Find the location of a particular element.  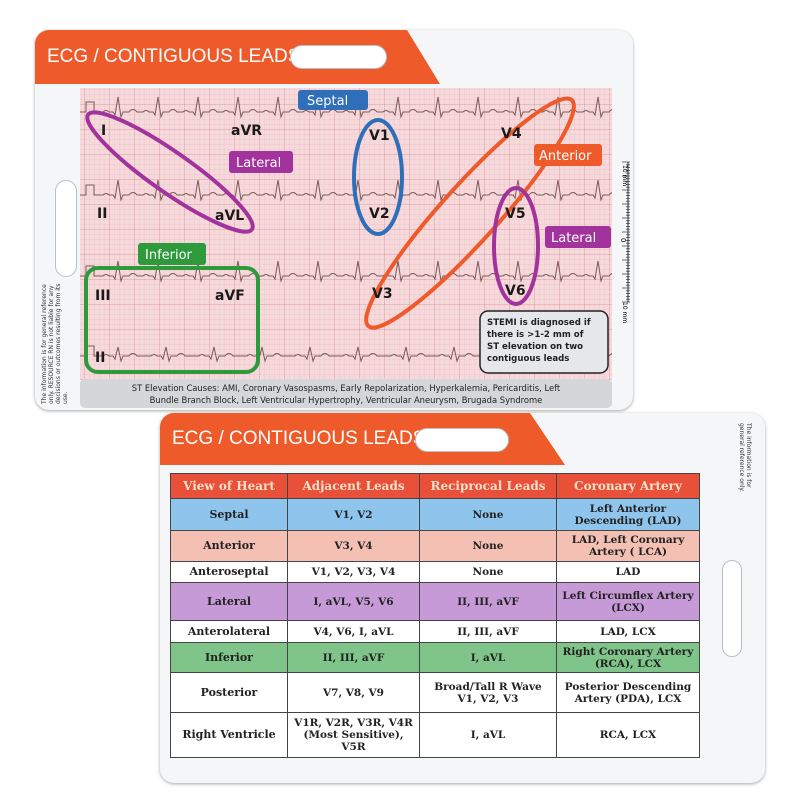

causes-bar is located at coordinates (346, 393).